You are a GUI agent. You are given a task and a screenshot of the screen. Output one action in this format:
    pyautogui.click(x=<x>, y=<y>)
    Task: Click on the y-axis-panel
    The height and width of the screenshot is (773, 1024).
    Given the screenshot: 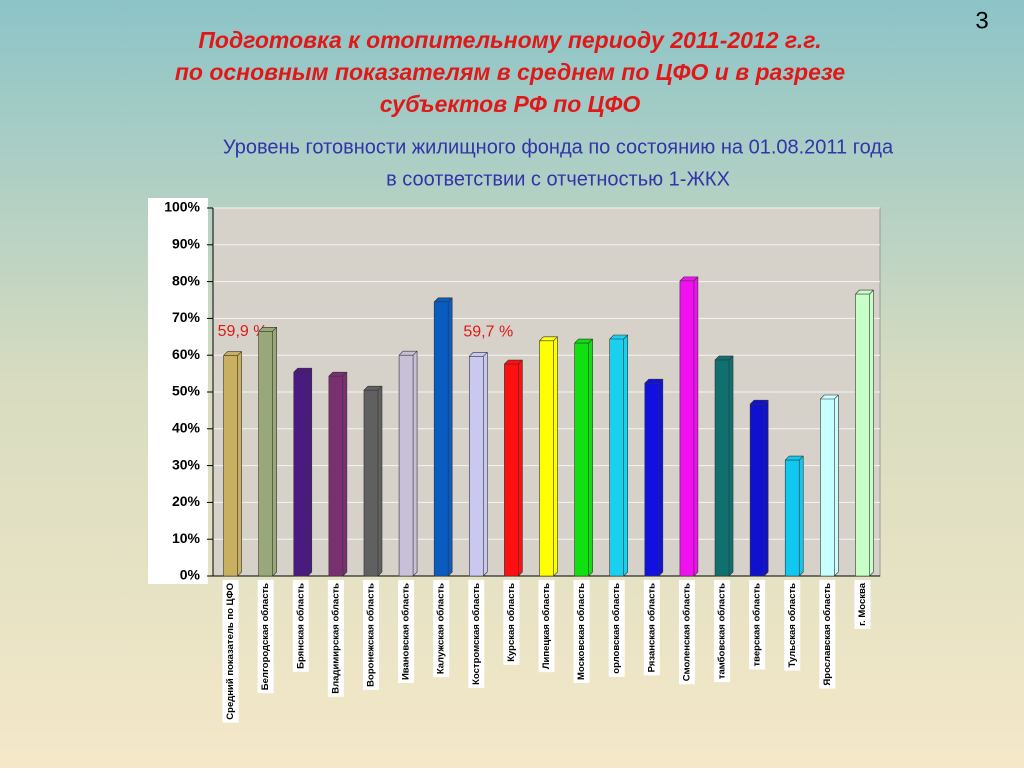 What is the action you would take?
    pyautogui.click(x=178, y=391)
    